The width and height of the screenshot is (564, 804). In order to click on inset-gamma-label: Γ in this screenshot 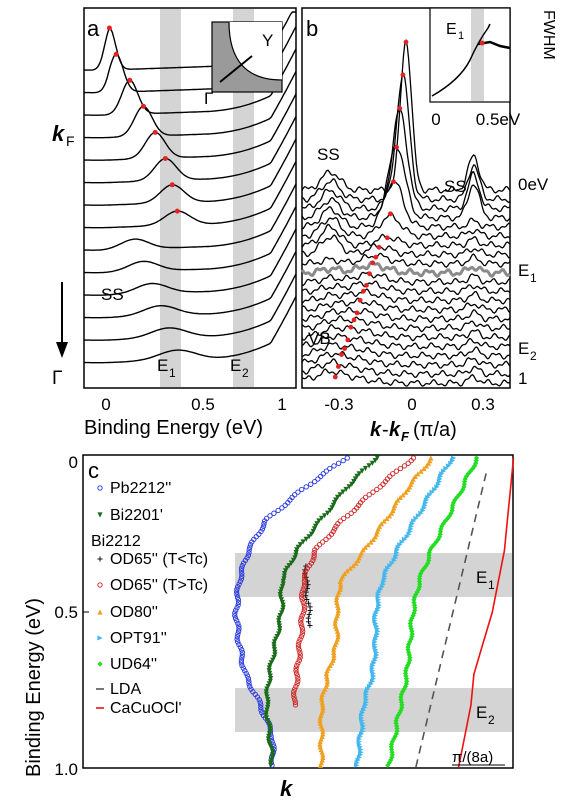, I will do `click(208, 98)`.